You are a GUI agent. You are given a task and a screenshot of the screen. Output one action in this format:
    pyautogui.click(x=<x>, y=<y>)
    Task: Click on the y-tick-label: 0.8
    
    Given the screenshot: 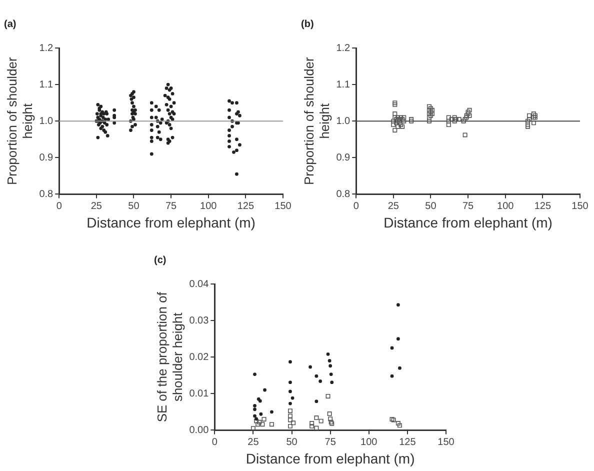 What is the action you would take?
    pyautogui.click(x=343, y=194)
    